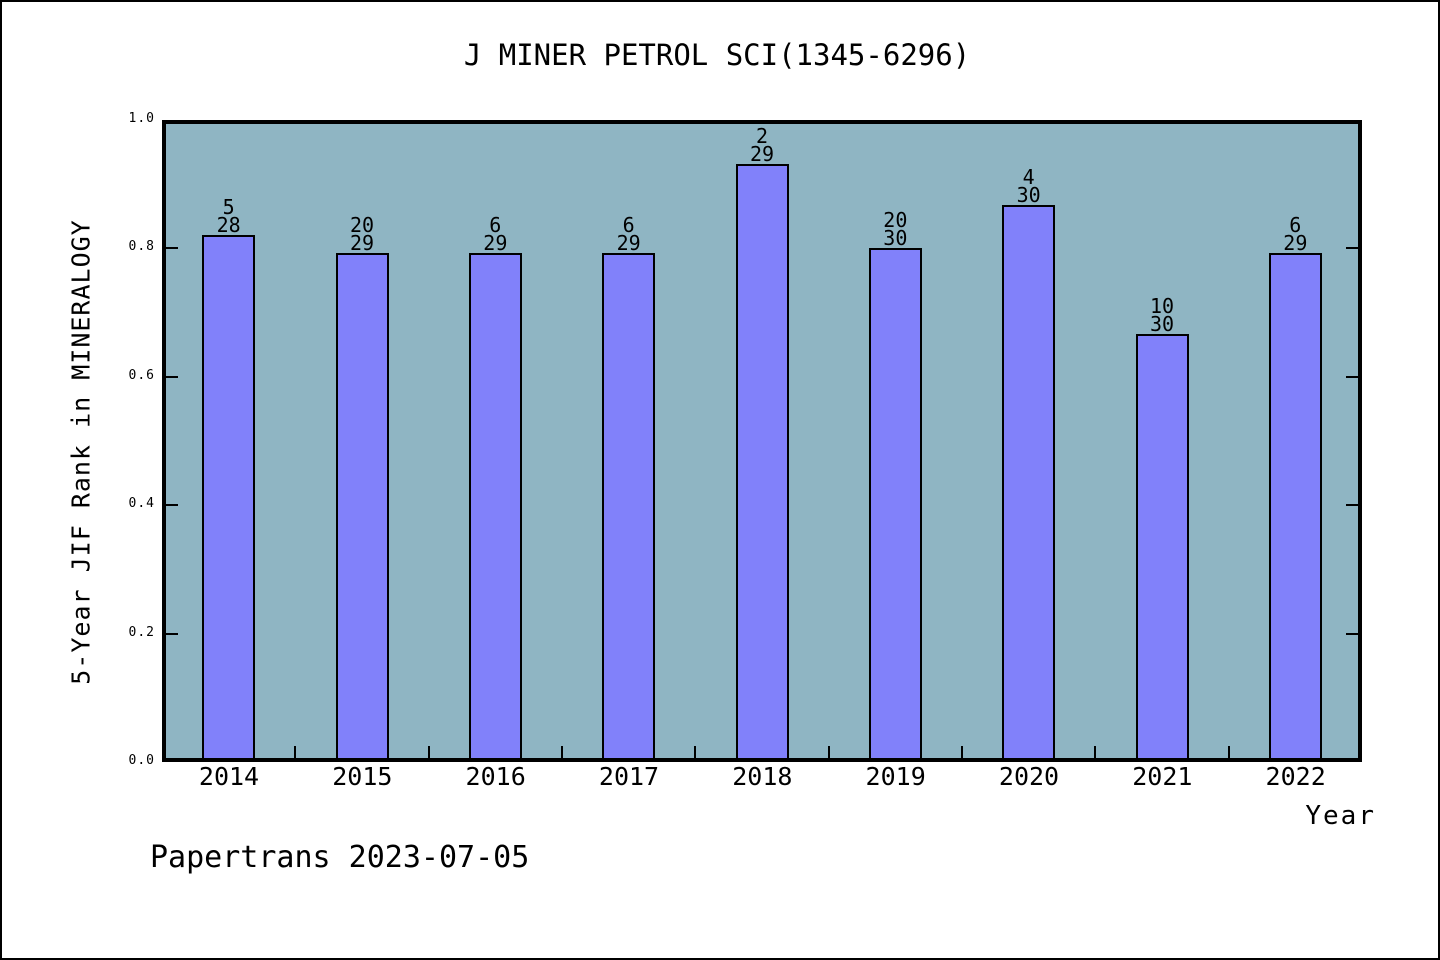 This screenshot has width=1440, height=960. Describe the element at coordinates (141, 632) in the screenshot. I see `y-tick-label-0.2: 0.2` at that location.